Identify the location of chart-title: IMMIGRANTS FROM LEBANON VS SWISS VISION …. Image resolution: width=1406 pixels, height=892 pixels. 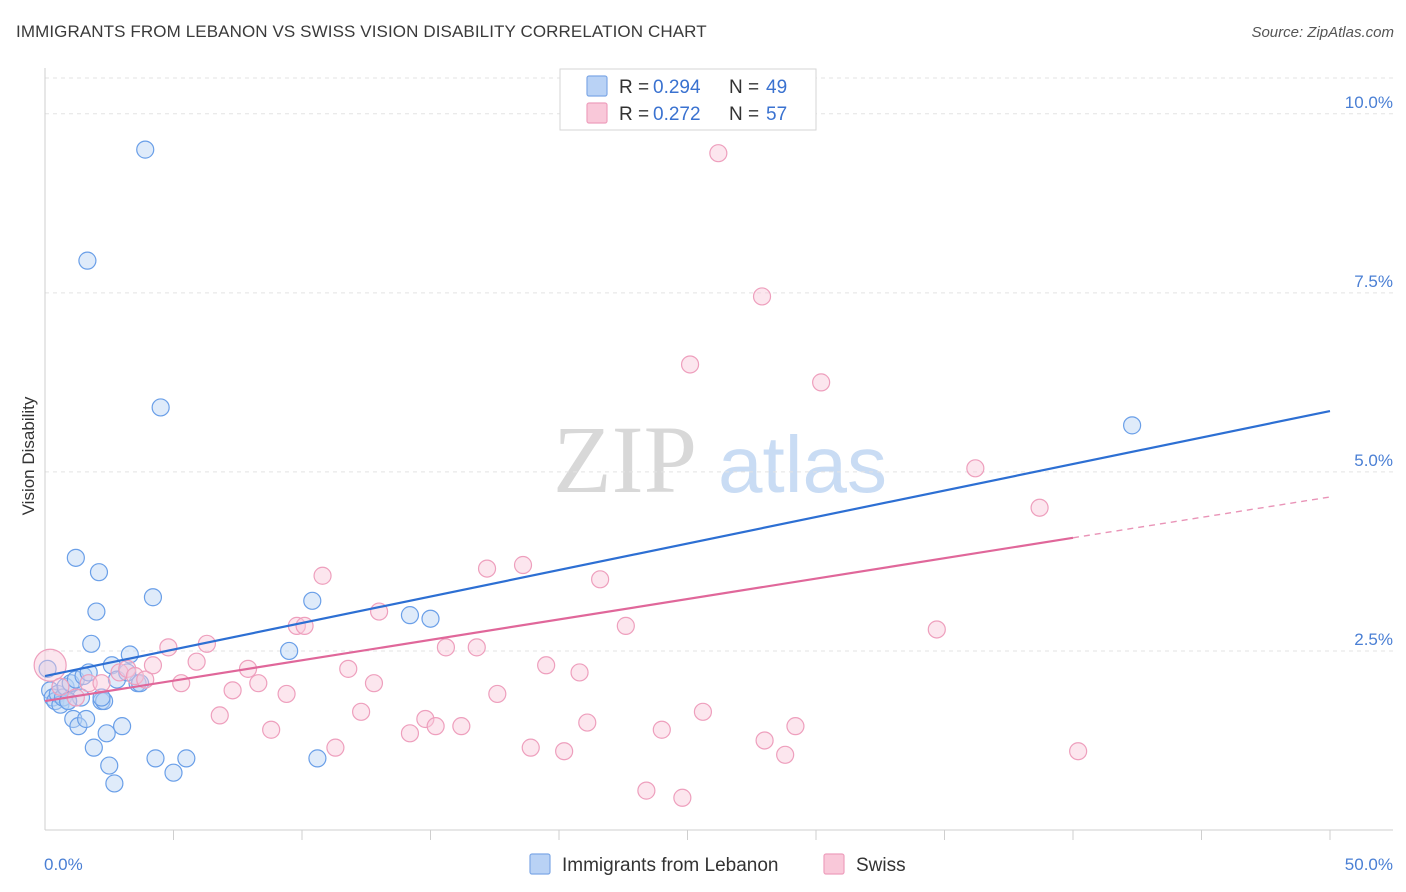
(361, 31).